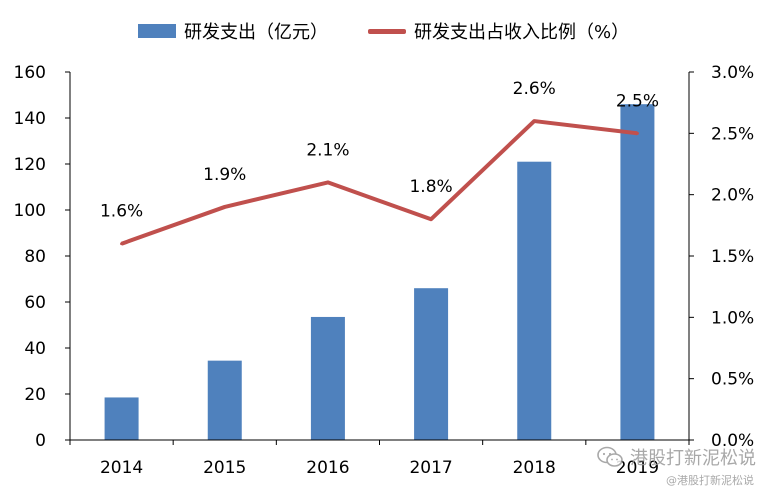  Describe the element at coordinates (40, 441) in the screenshot. I see `y-left-tick-label: 0` at that location.